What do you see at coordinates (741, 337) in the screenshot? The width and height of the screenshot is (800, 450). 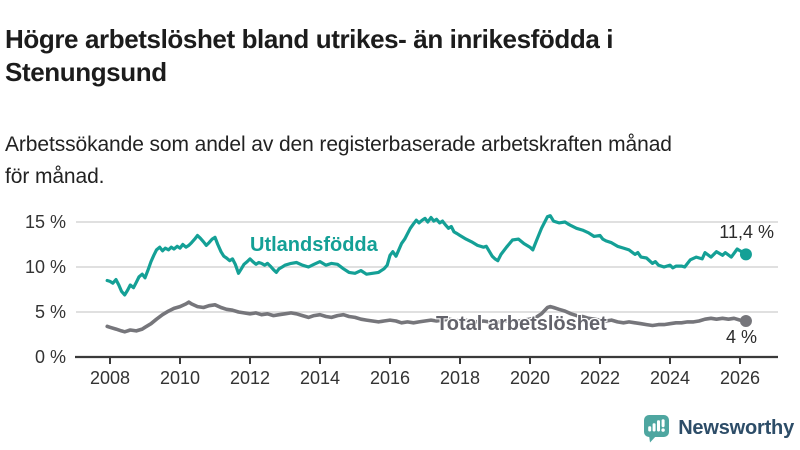 I see `end-value-label-total: 4 %` at bounding box center [741, 337].